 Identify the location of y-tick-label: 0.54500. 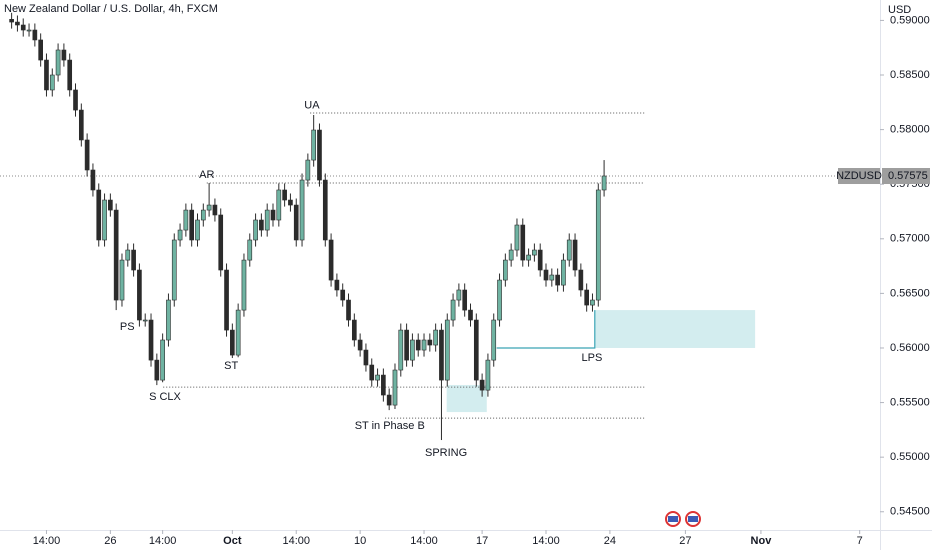
(910, 512).